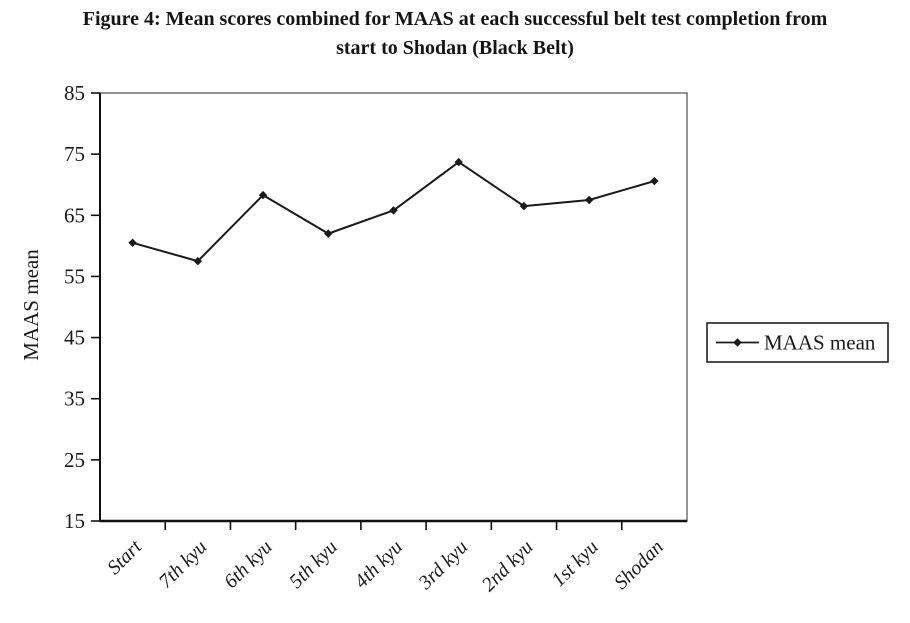 The height and width of the screenshot is (623, 910). I want to click on figure-title-line2: start to Shodan (Black Belt), so click(455, 48).